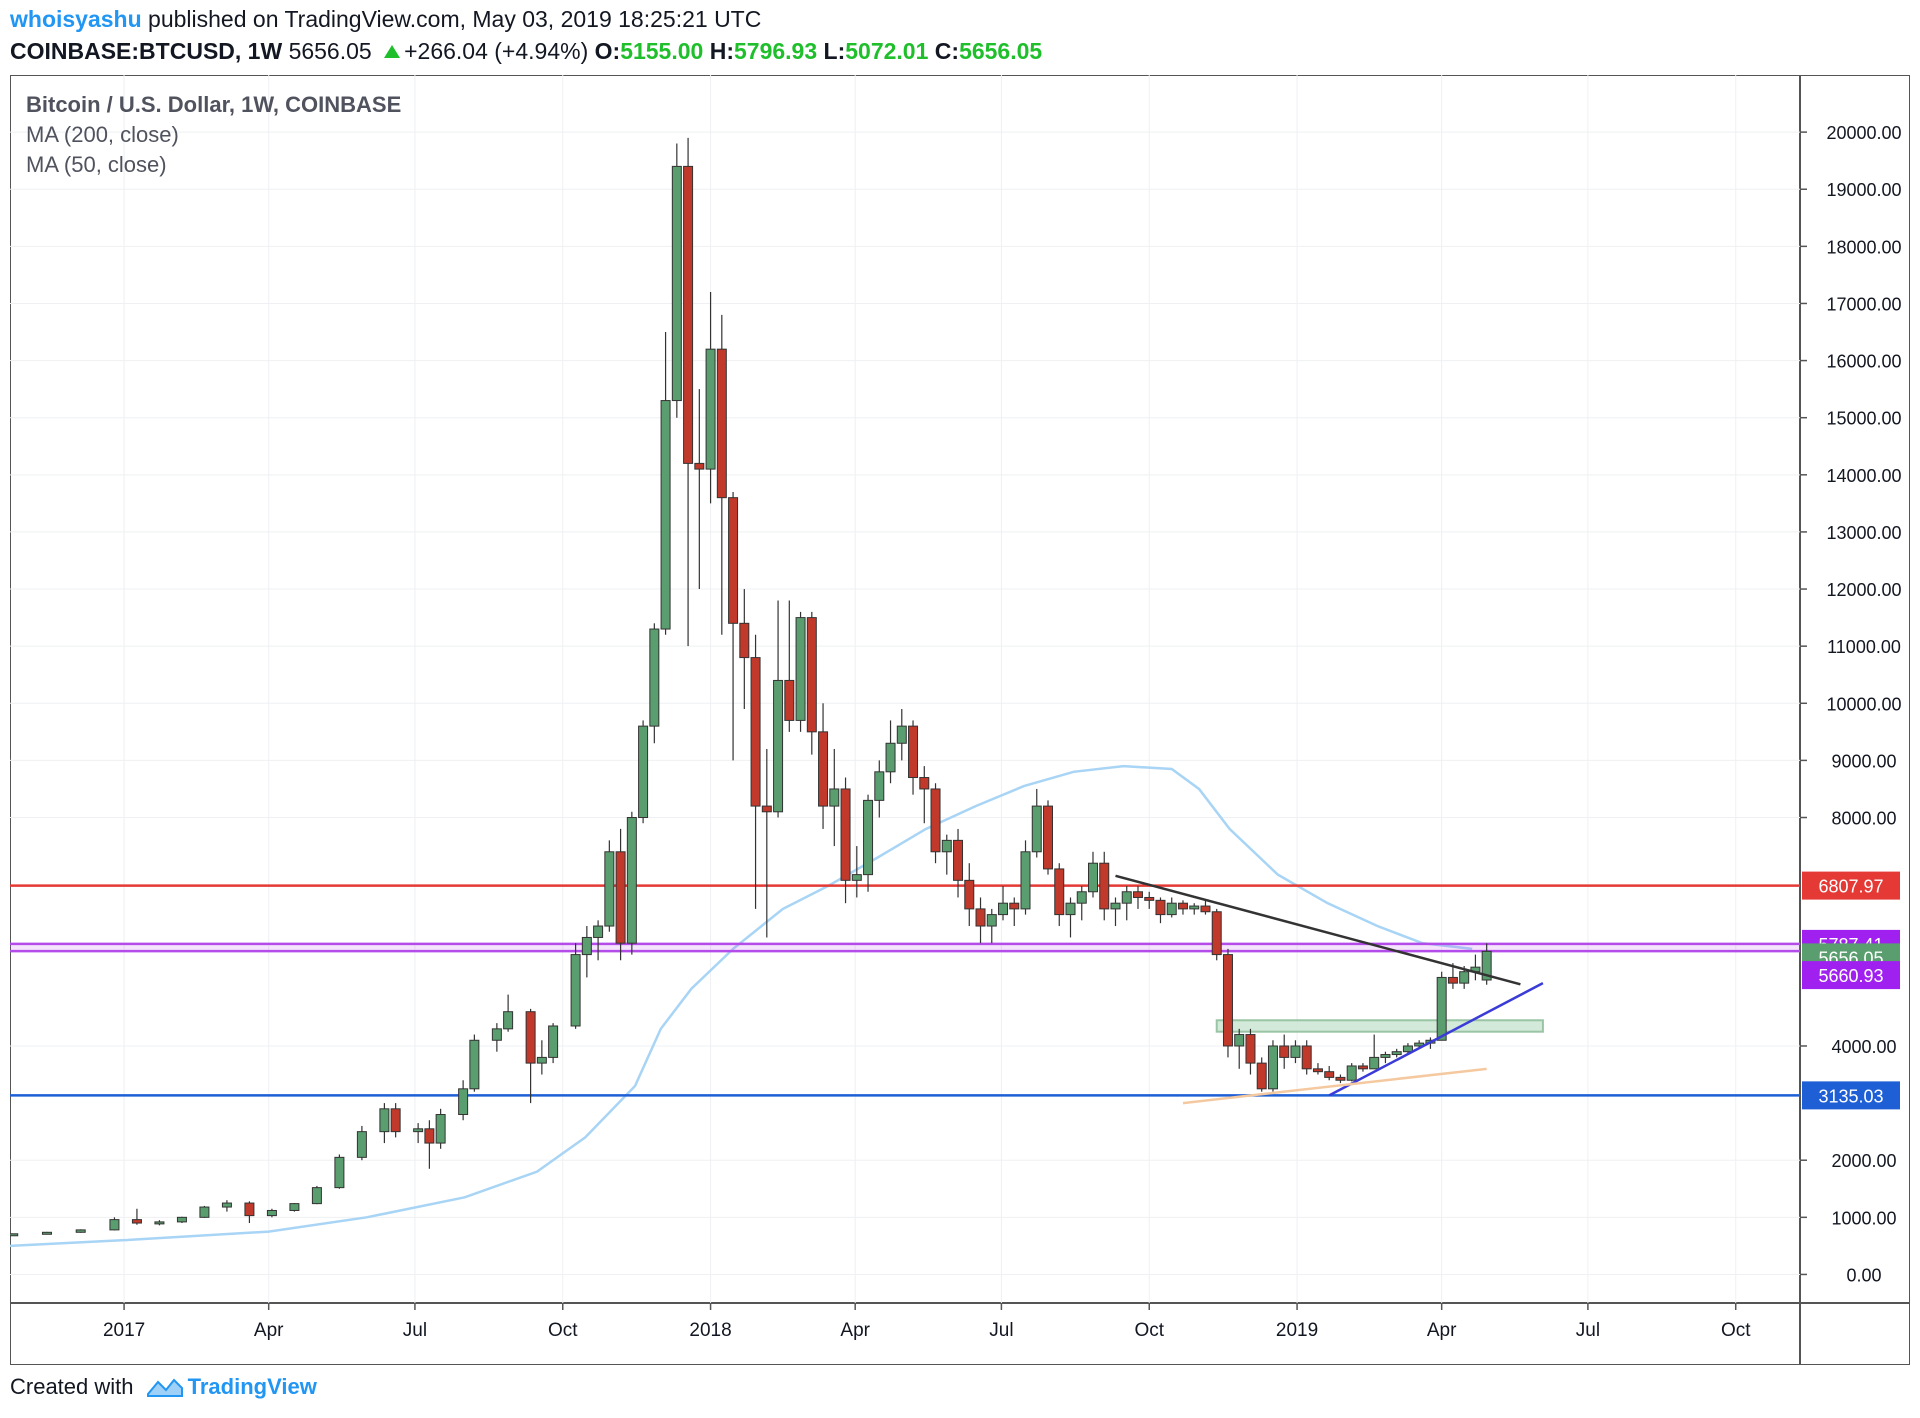 The width and height of the screenshot is (1920, 1418). Describe the element at coordinates (1863, 190) in the screenshot. I see `y-tick-label: 19000.00` at that location.